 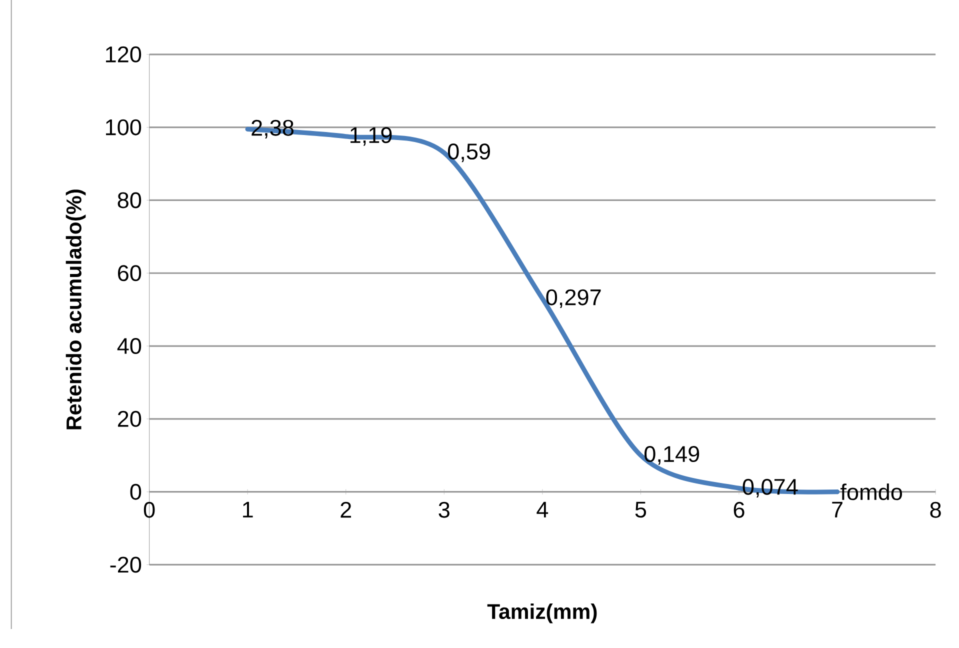 I want to click on y-tick-label: 80, so click(x=130, y=200).